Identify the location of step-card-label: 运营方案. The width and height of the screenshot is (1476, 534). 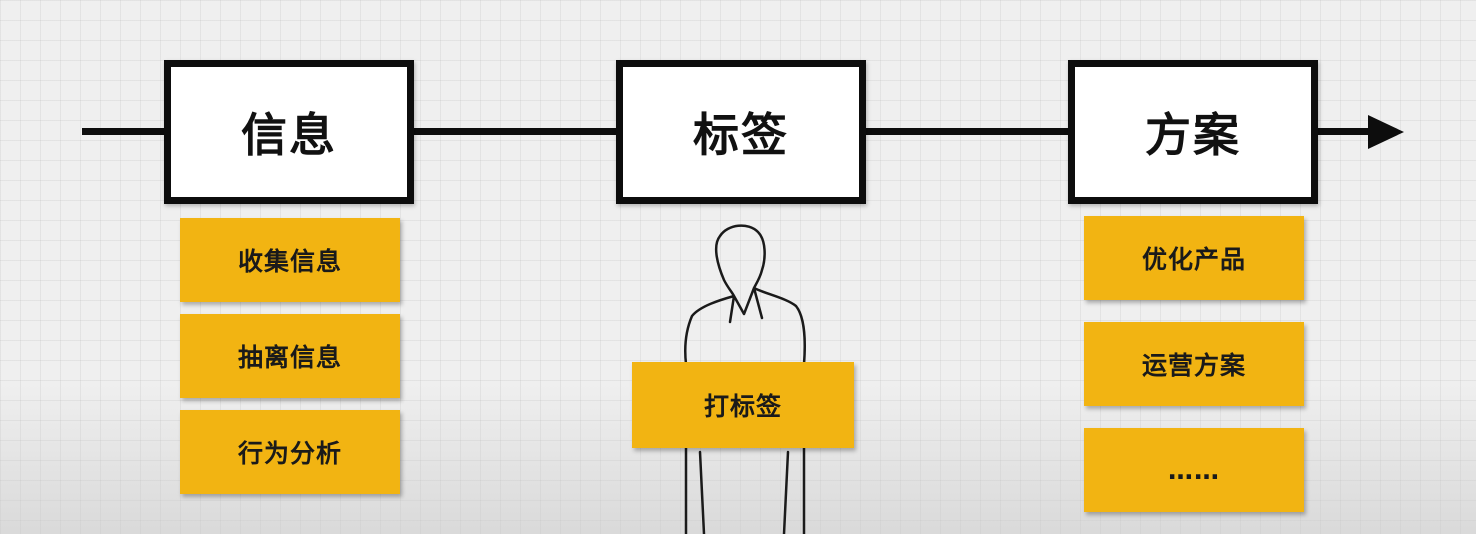
(1193, 365).